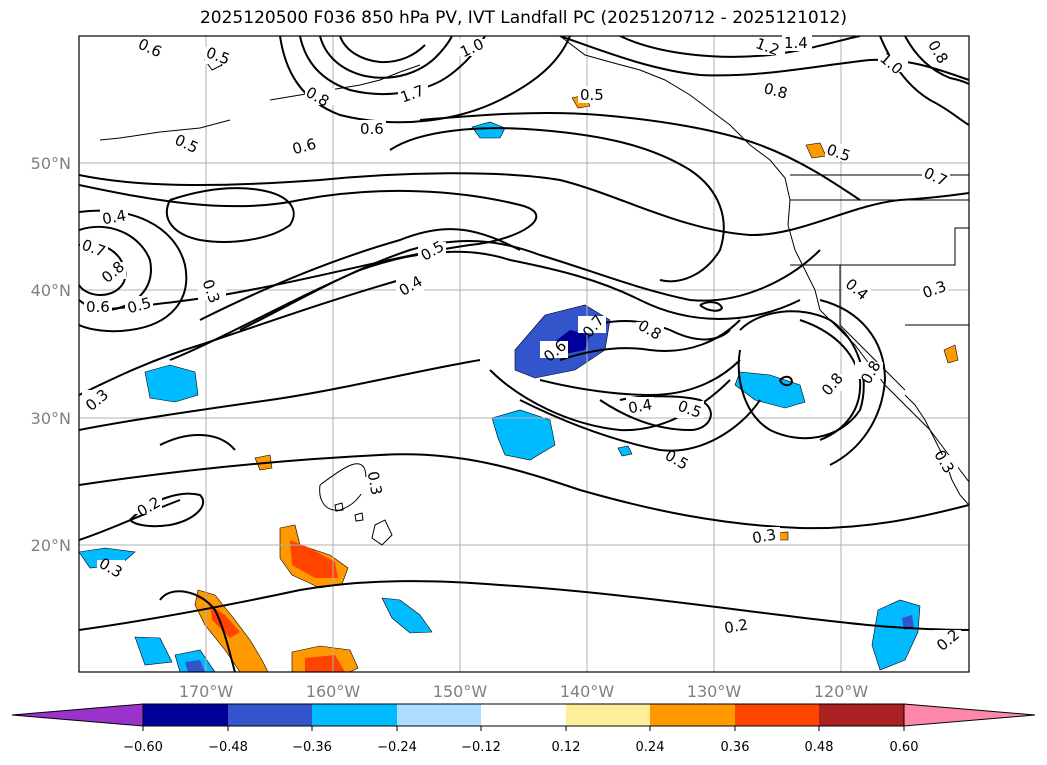 This screenshot has height=765, width=1047. I want to click on coastline-hawaii-big, so click(382, 532).